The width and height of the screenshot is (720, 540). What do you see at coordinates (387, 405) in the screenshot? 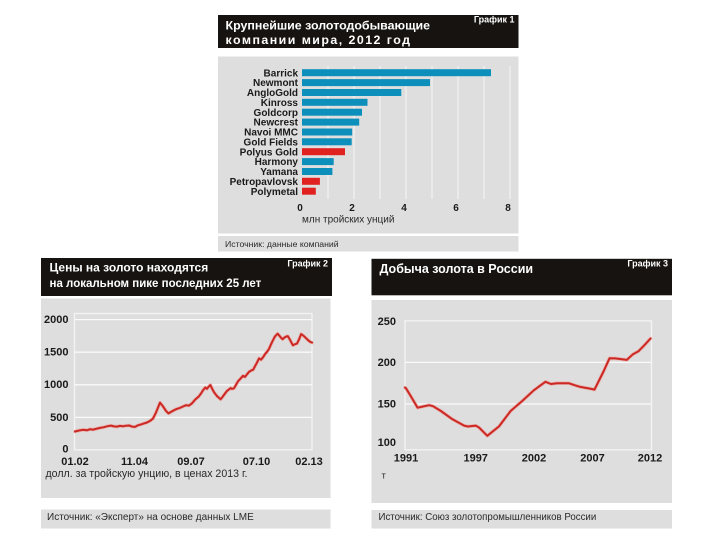
I see `svg-text: 150` at bounding box center [387, 405].